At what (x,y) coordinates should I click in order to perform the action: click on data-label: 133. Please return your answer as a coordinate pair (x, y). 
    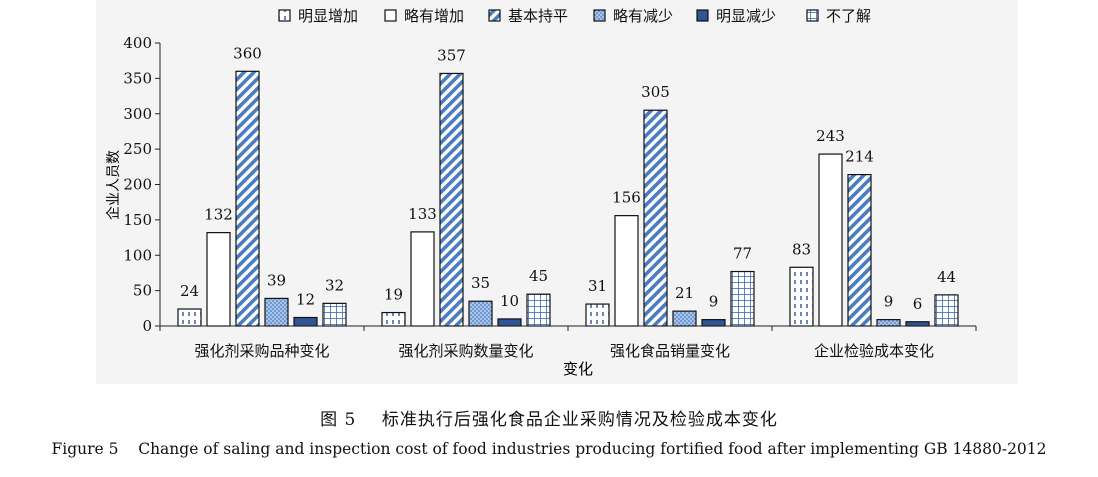
    Looking at the image, I should click on (422, 214).